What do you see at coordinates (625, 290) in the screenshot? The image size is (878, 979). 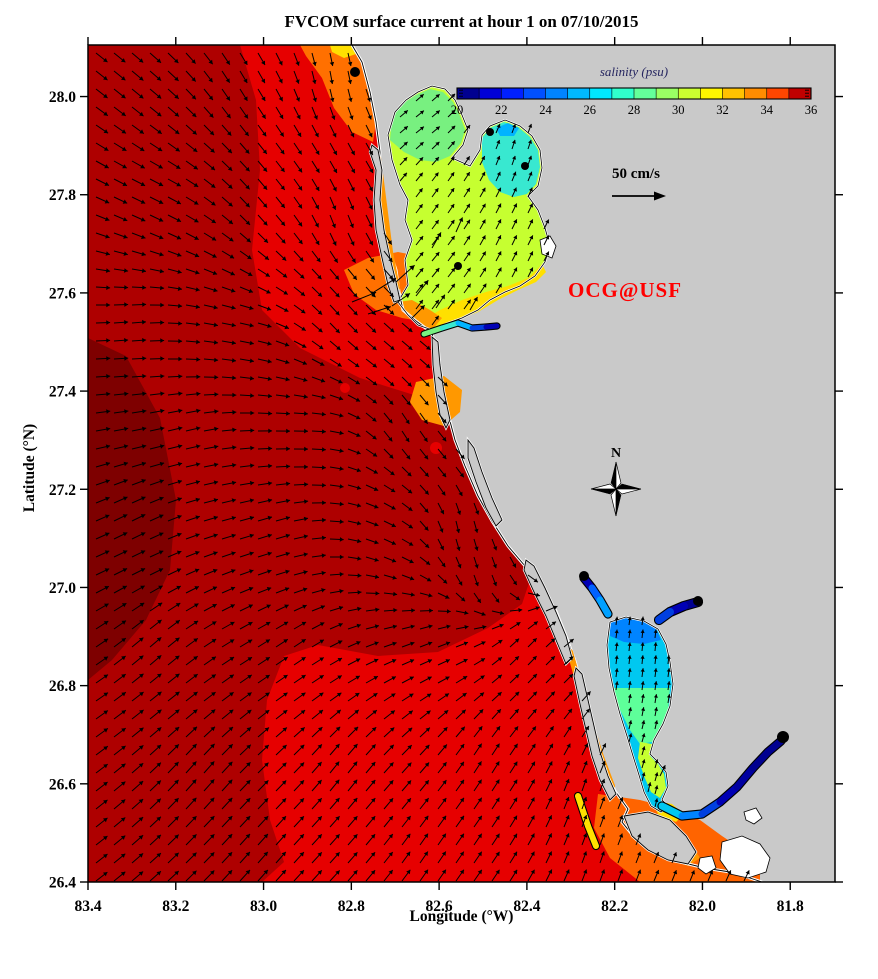 I see `ocg-usf-watermark: OCG@USF` at bounding box center [625, 290].